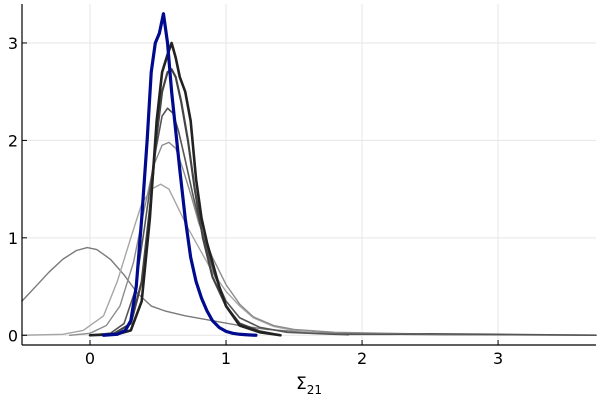  I want to click on y-tick-label: 2, so click(13, 140).